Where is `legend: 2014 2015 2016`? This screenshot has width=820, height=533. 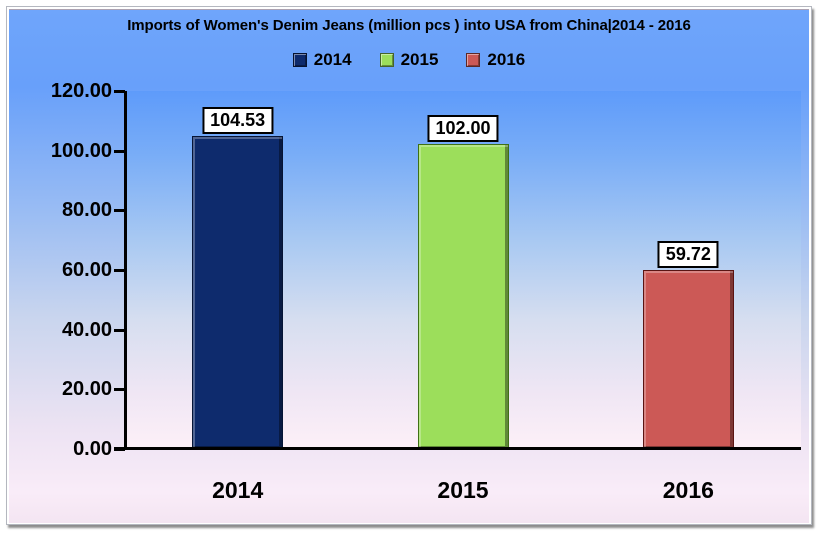 legend: 2014 2015 2016 is located at coordinates (409, 60).